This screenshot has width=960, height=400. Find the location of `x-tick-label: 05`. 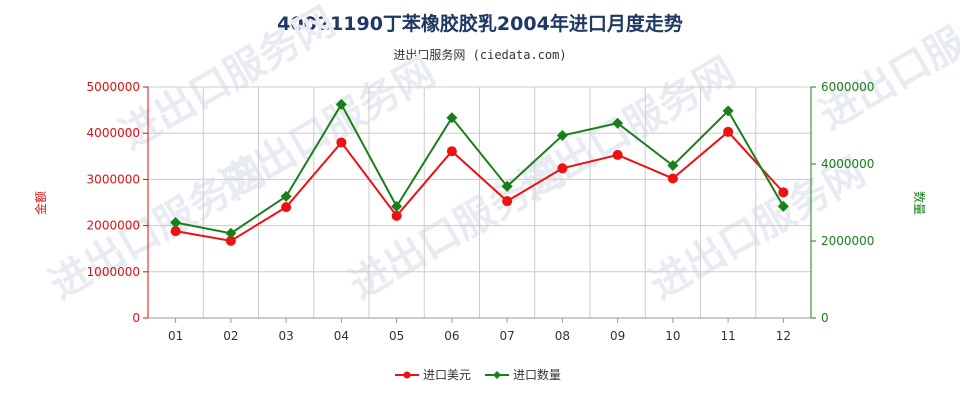

x-tick-label: 05 is located at coordinates (396, 336).